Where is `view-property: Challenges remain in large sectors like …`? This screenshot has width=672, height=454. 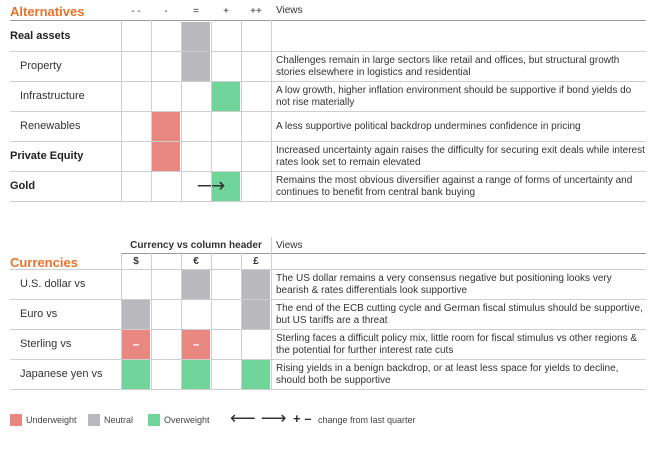 view-property: Challenges remain in large sectors like … is located at coordinates (448, 66).